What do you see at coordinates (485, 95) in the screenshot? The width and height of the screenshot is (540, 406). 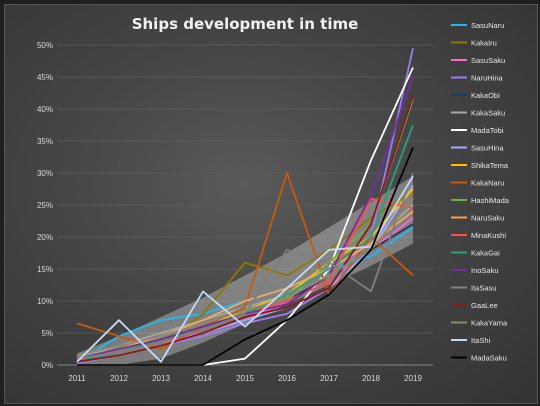 I see `legend-entry: KakaObi` at bounding box center [485, 95].